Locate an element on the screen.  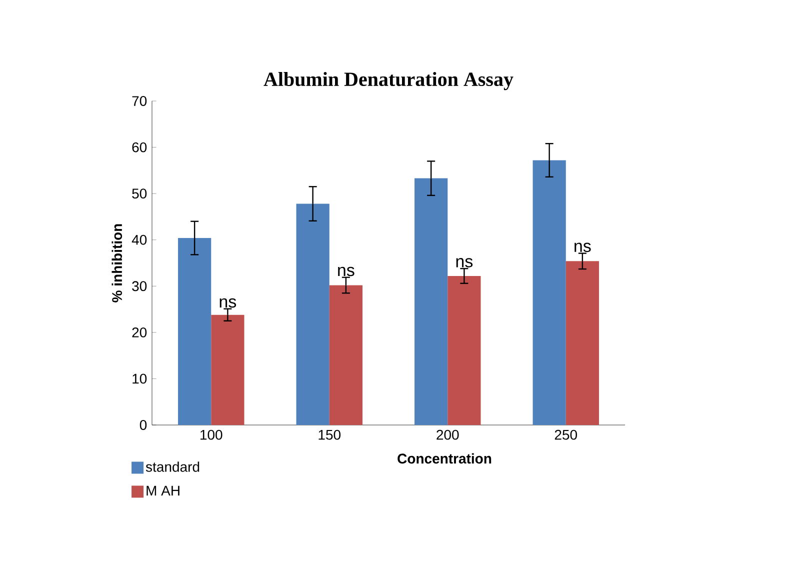
y-tick-label: 30 is located at coordinates (139, 286).